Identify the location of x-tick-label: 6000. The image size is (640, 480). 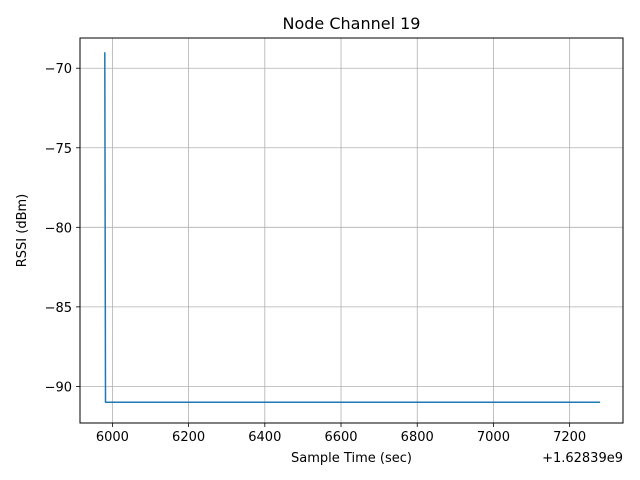
(112, 437).